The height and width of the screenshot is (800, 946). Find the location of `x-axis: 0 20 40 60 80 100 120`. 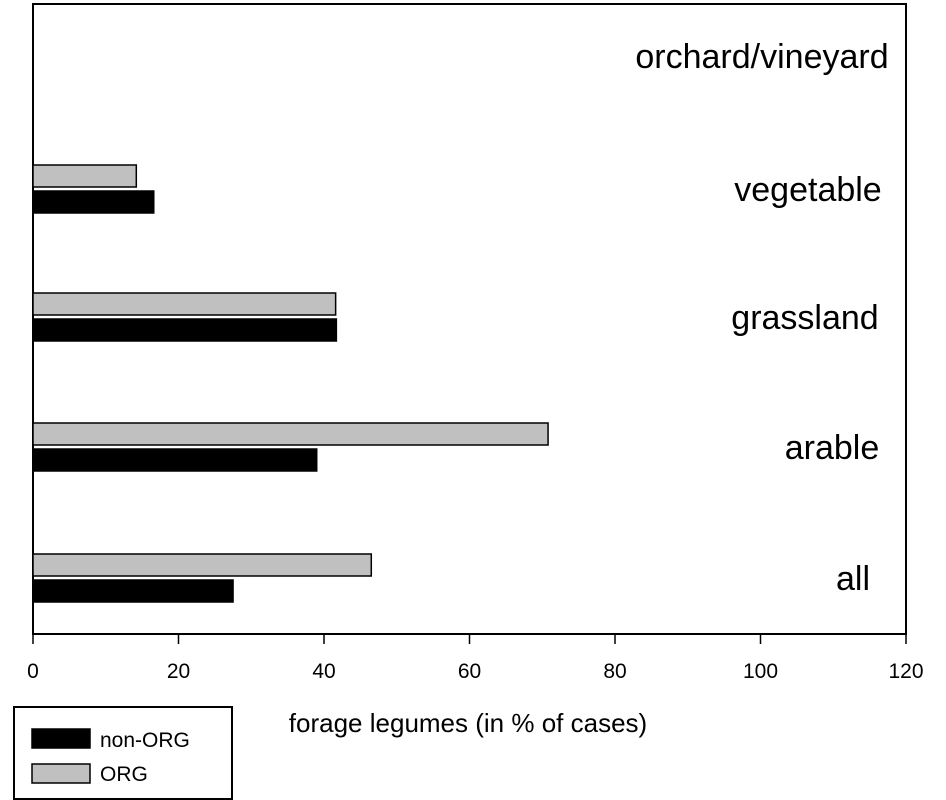

x-axis: 0 20 40 60 80 100 120 is located at coordinates (475, 658).